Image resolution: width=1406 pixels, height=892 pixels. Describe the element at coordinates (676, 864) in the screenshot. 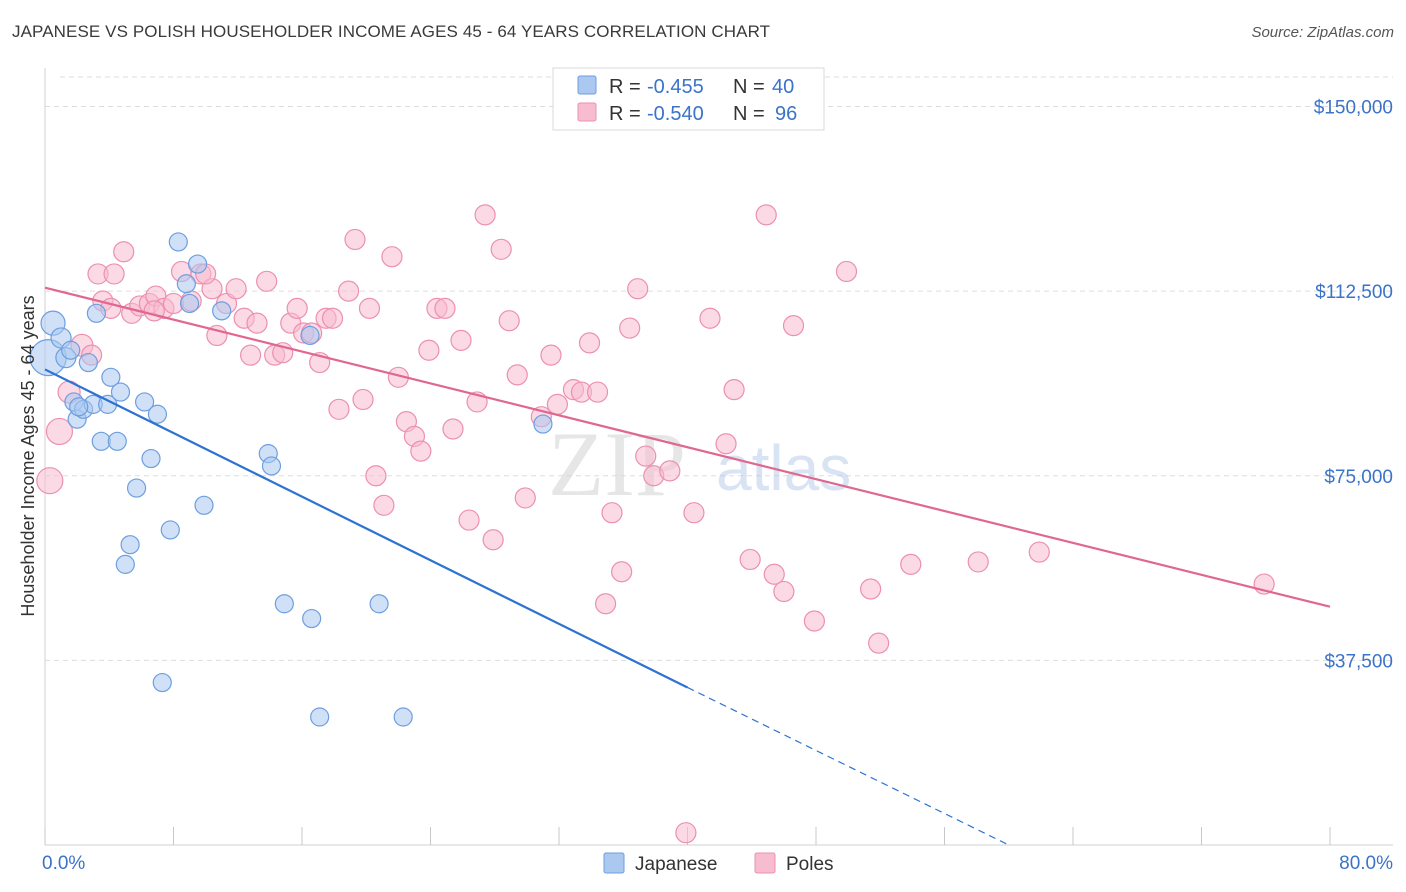

I see `bottom-legend-japanese: Japanese` at that location.